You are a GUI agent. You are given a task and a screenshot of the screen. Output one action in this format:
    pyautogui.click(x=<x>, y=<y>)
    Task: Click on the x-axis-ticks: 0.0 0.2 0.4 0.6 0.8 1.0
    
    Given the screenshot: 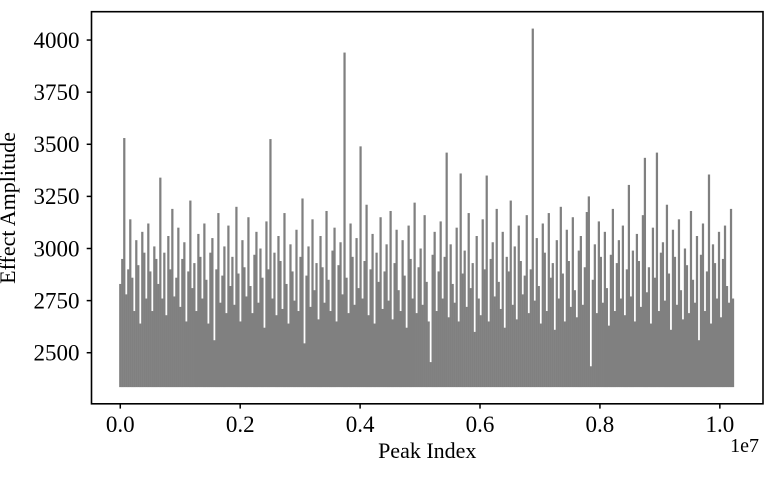 What is the action you would take?
    pyautogui.click(x=420, y=420)
    